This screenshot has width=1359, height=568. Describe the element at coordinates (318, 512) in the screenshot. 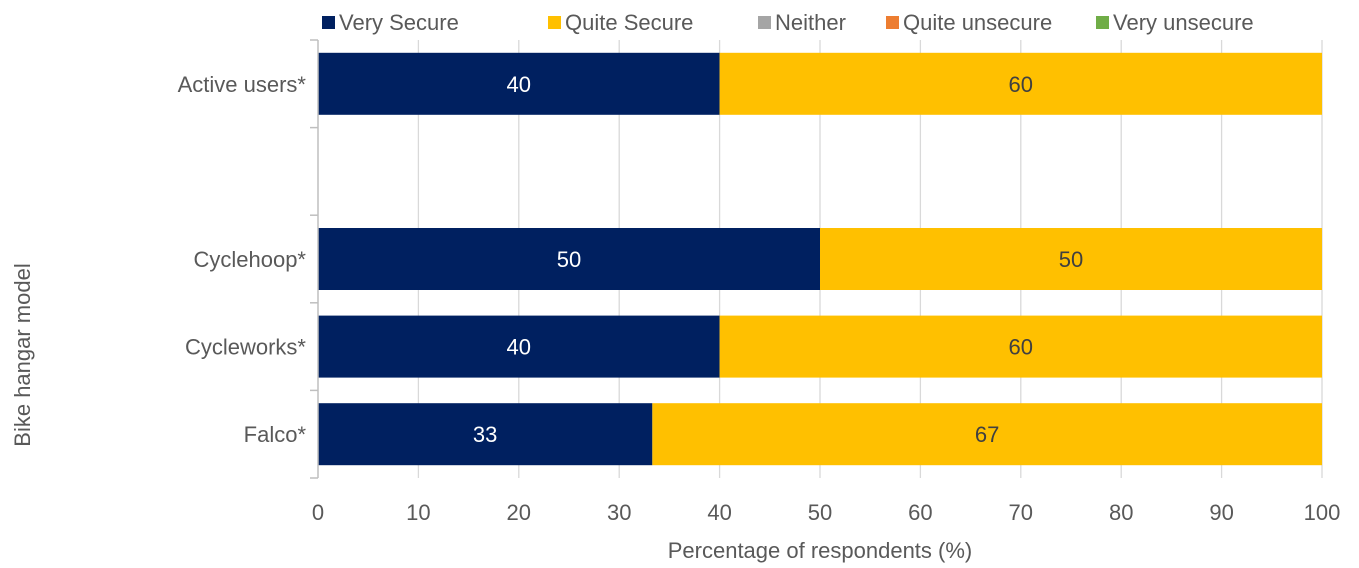

I see `x-tick-label: 0` at that location.